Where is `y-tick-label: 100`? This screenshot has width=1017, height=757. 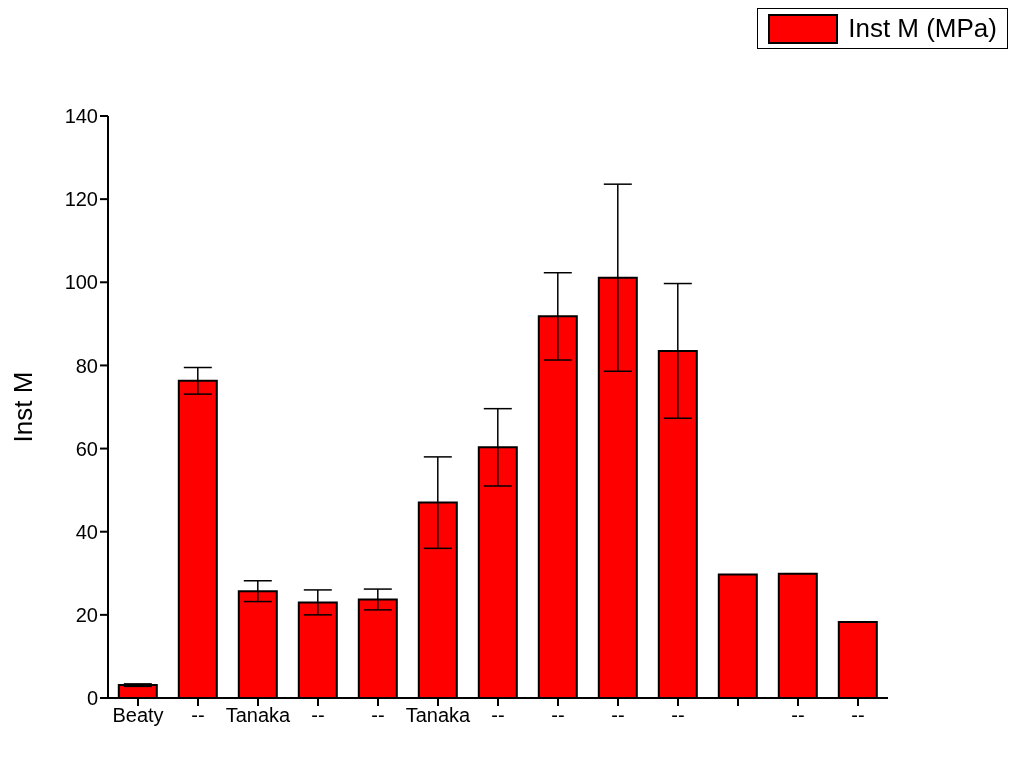 y-tick-label: 100 is located at coordinates (81, 282).